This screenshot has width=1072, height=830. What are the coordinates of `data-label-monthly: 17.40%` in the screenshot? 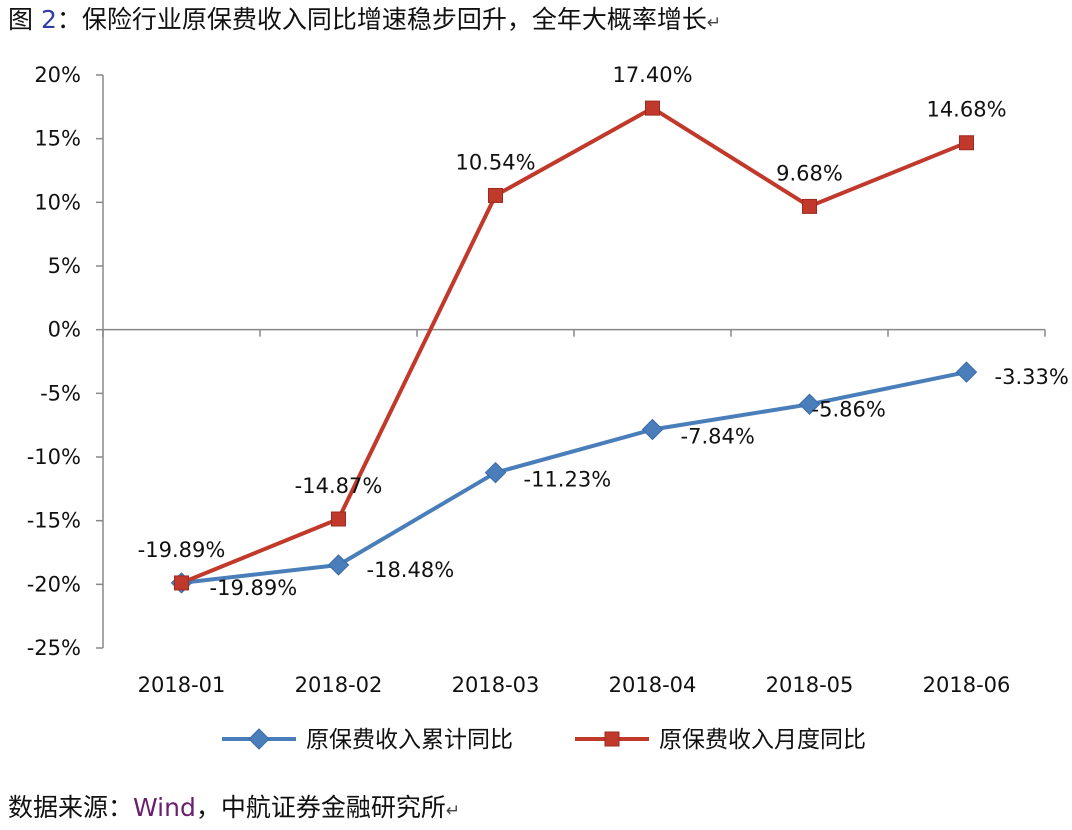 It's located at (652, 75).